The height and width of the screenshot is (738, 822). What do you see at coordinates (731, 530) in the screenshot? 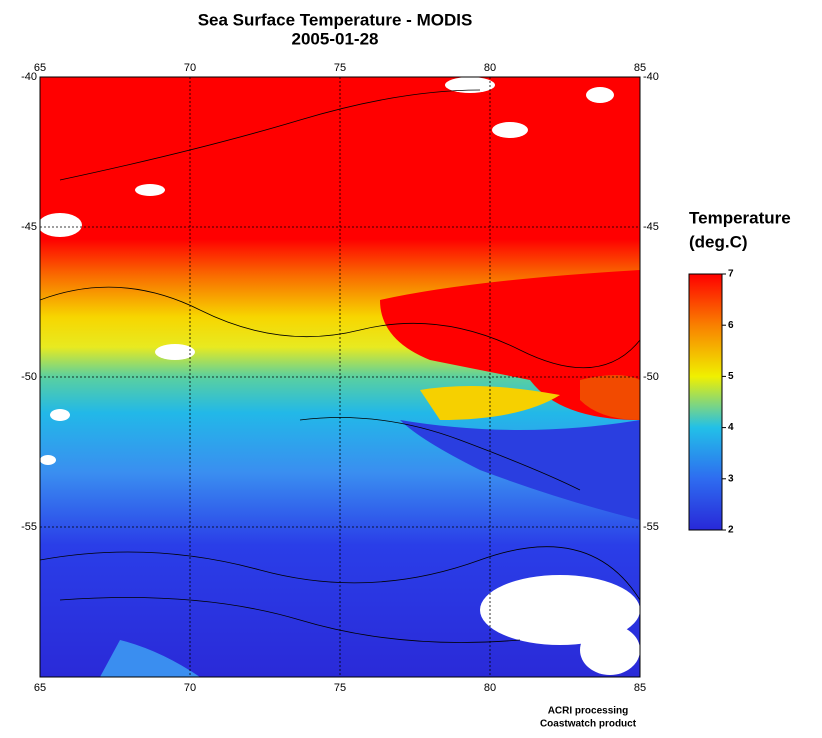
I see `colorbar-tick-label: 2` at bounding box center [731, 530].